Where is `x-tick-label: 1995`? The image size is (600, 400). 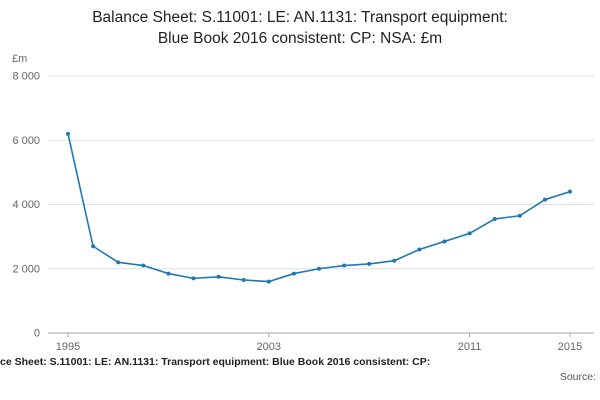
x-tick-label: 1995 is located at coordinates (68, 347).